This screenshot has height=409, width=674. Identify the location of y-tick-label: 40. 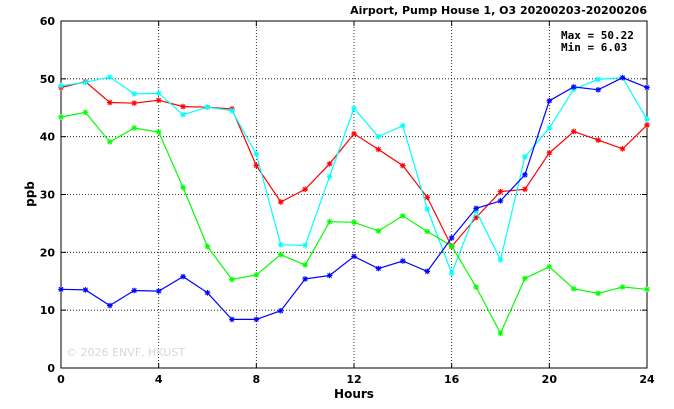
(48, 137).